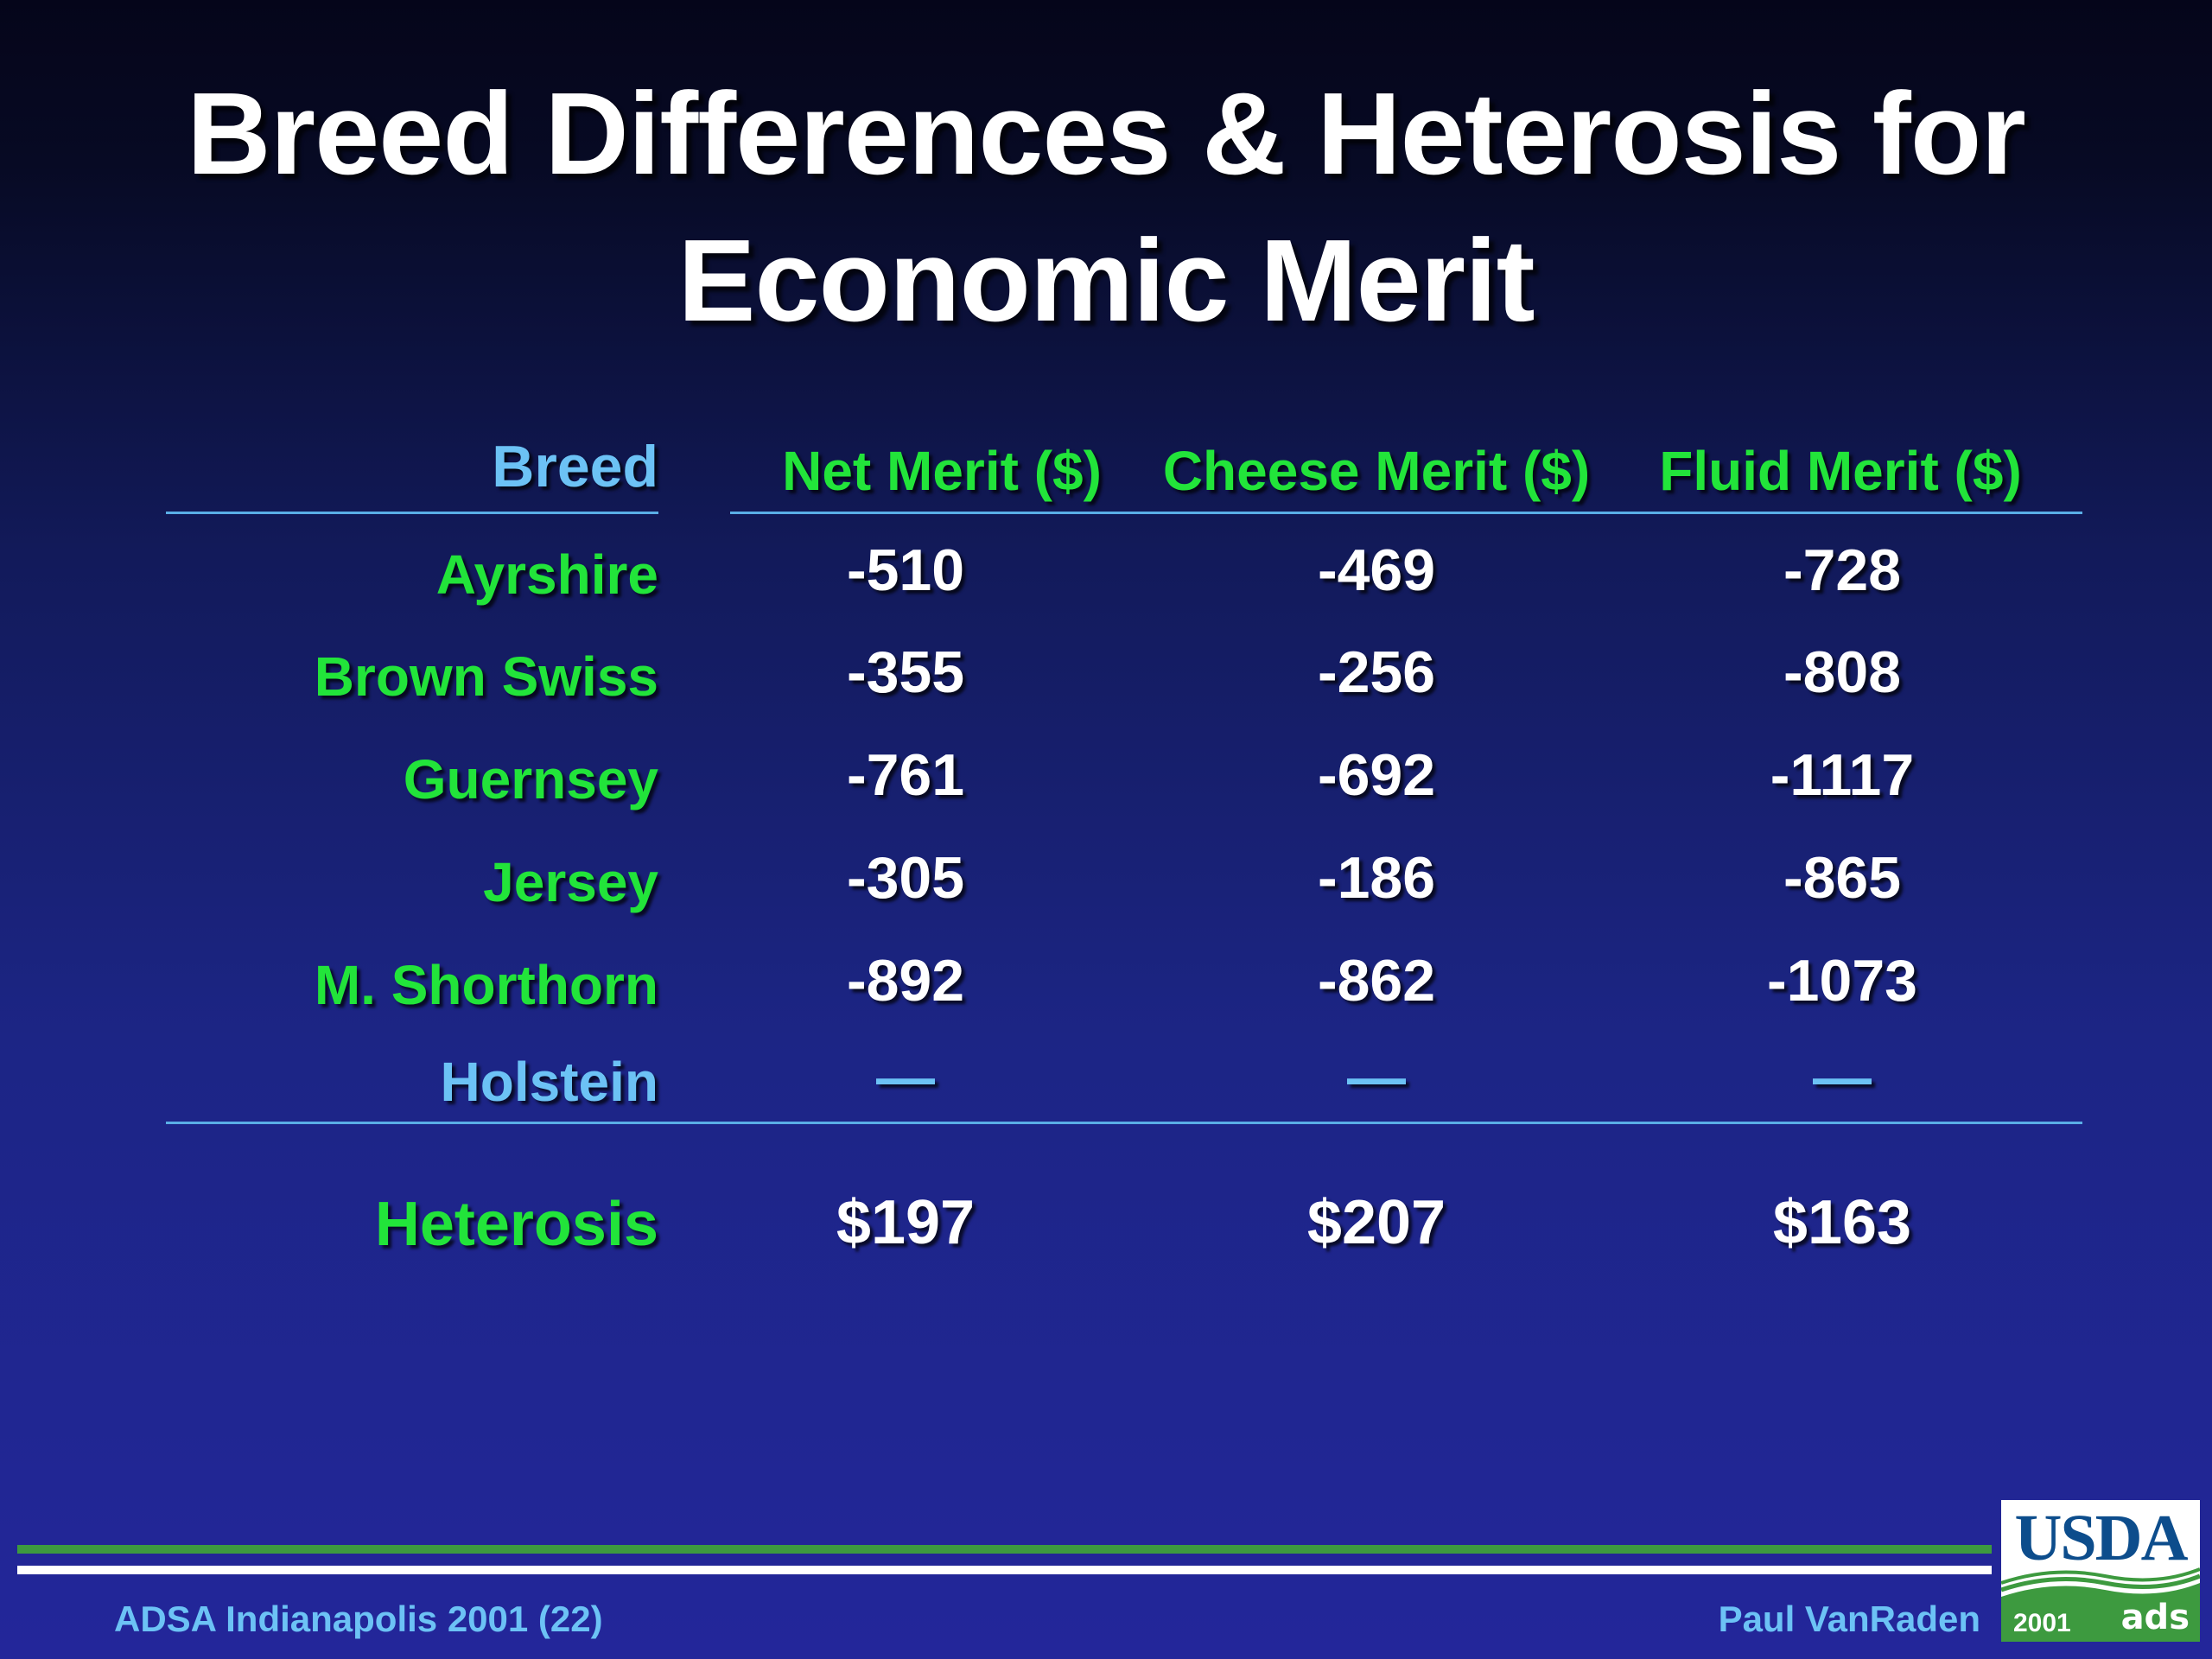 This screenshot has width=2212, height=1659. Describe the element at coordinates (2100, 1604) in the screenshot. I see `usda-logo-hills-icon` at that location.